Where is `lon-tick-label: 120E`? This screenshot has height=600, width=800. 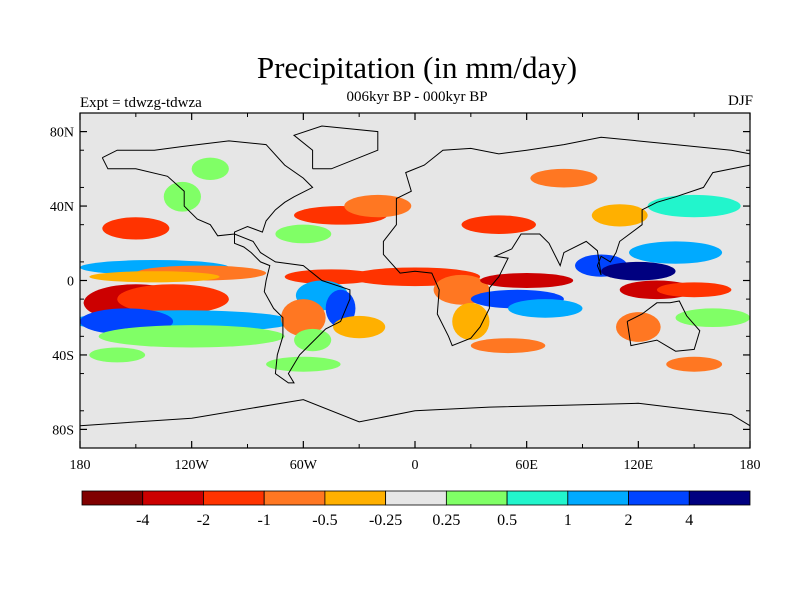 lon-tick-label: 120E is located at coordinates (639, 465).